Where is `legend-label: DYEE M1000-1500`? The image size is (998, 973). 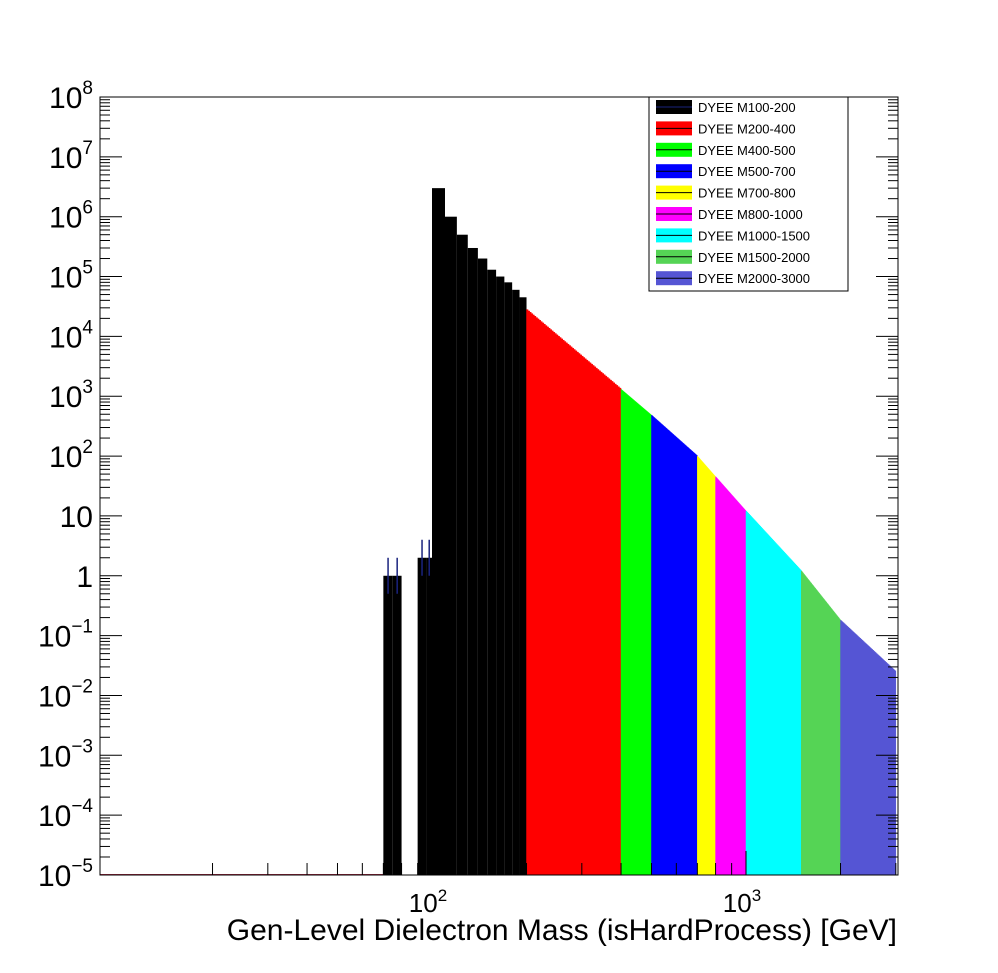
legend-label: DYEE M1000-1500 is located at coordinates (754, 235).